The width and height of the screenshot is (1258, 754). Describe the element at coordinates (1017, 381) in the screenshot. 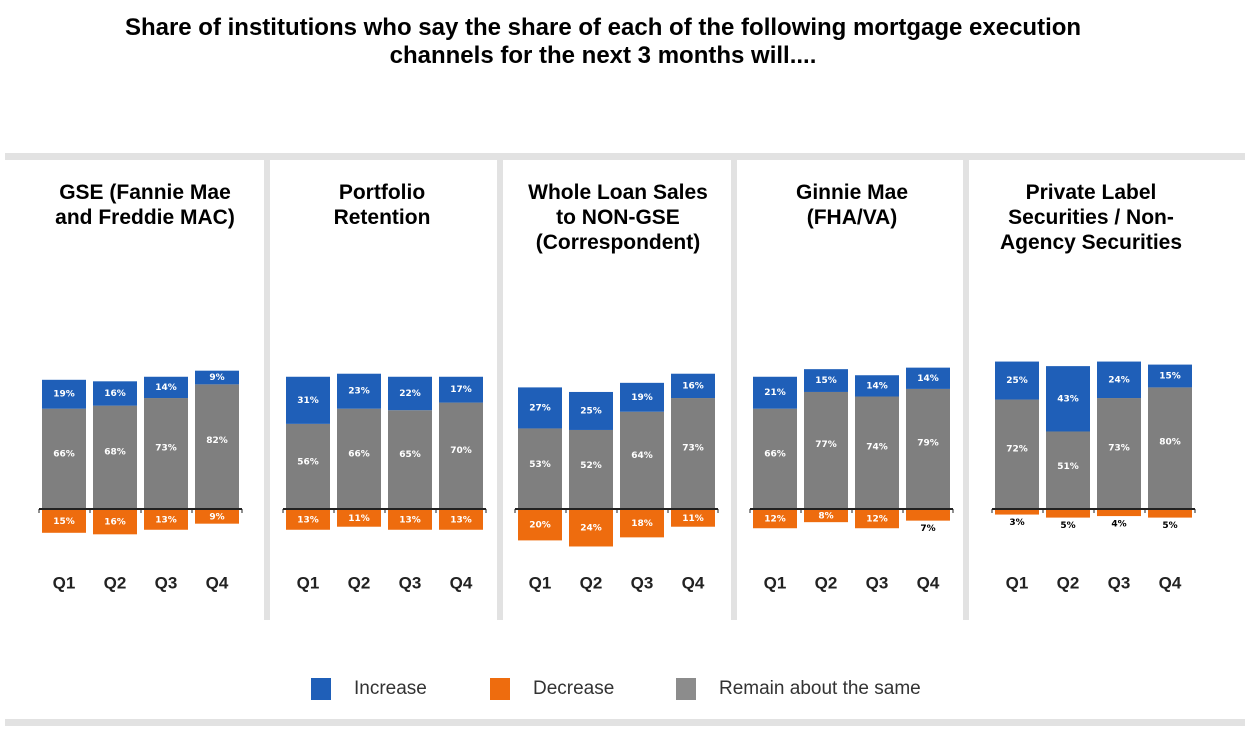

I see `data-label-increase: 25%` at that location.